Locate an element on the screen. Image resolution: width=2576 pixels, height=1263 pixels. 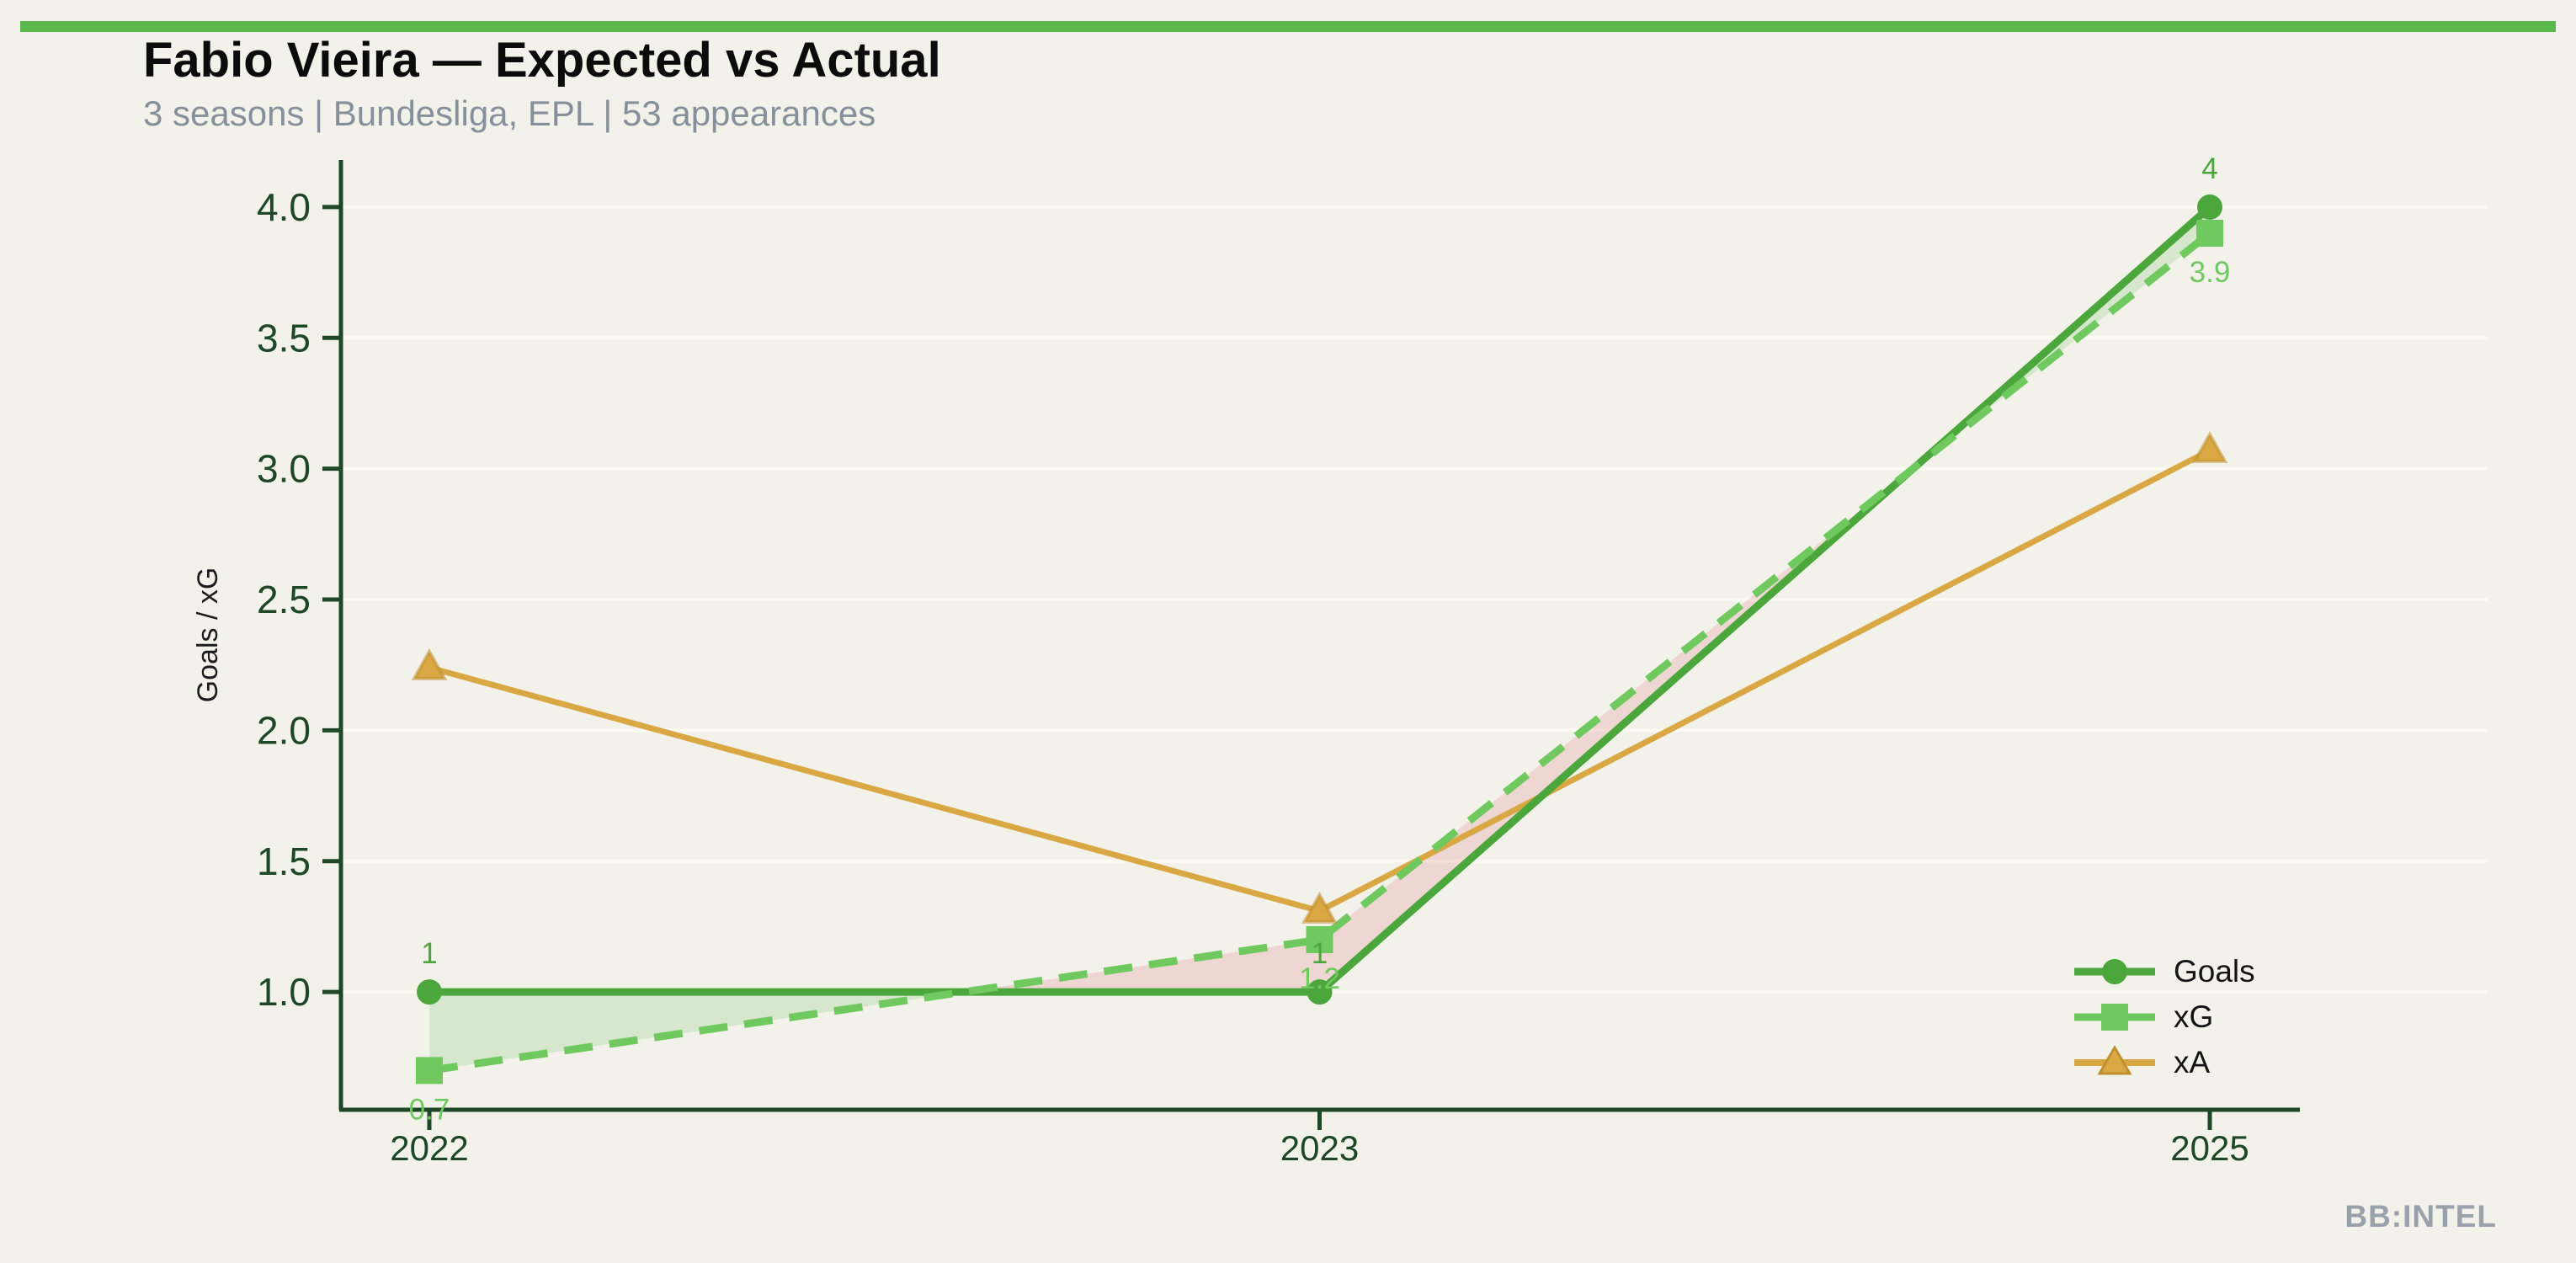
point-label: 1.2 is located at coordinates (1320, 978).